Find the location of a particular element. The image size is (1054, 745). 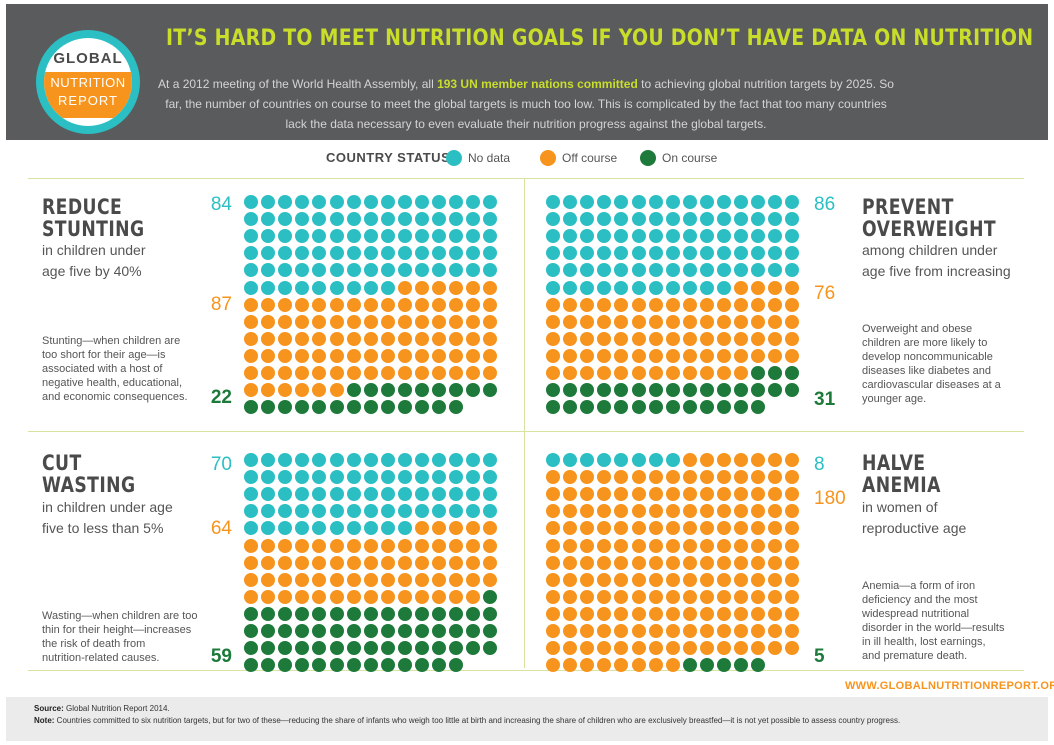

website-link: WWW.GLOBALNUTRITIONREPORT.ORG is located at coordinates (949, 686).